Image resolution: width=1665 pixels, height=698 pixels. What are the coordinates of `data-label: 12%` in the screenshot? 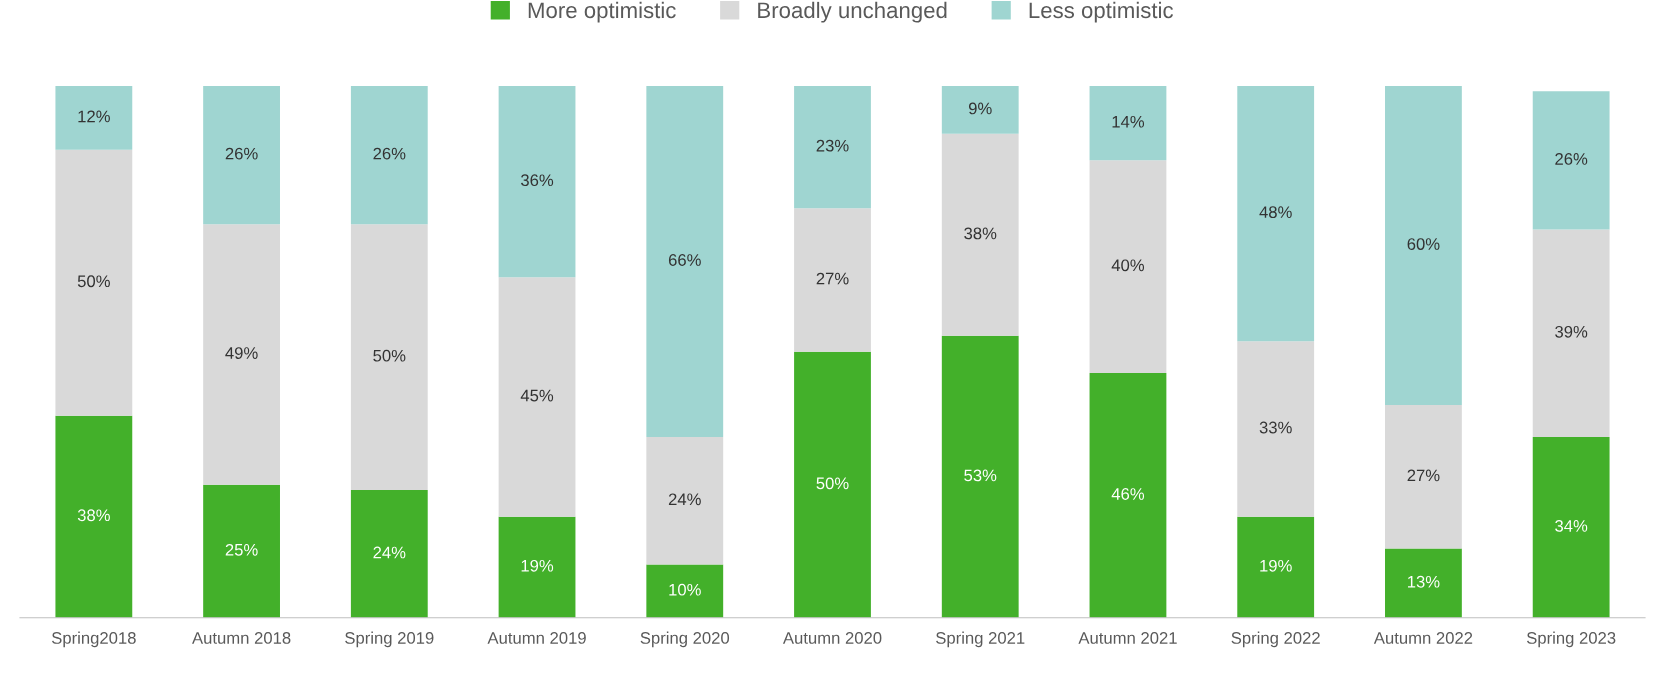 It's located at (94, 116).